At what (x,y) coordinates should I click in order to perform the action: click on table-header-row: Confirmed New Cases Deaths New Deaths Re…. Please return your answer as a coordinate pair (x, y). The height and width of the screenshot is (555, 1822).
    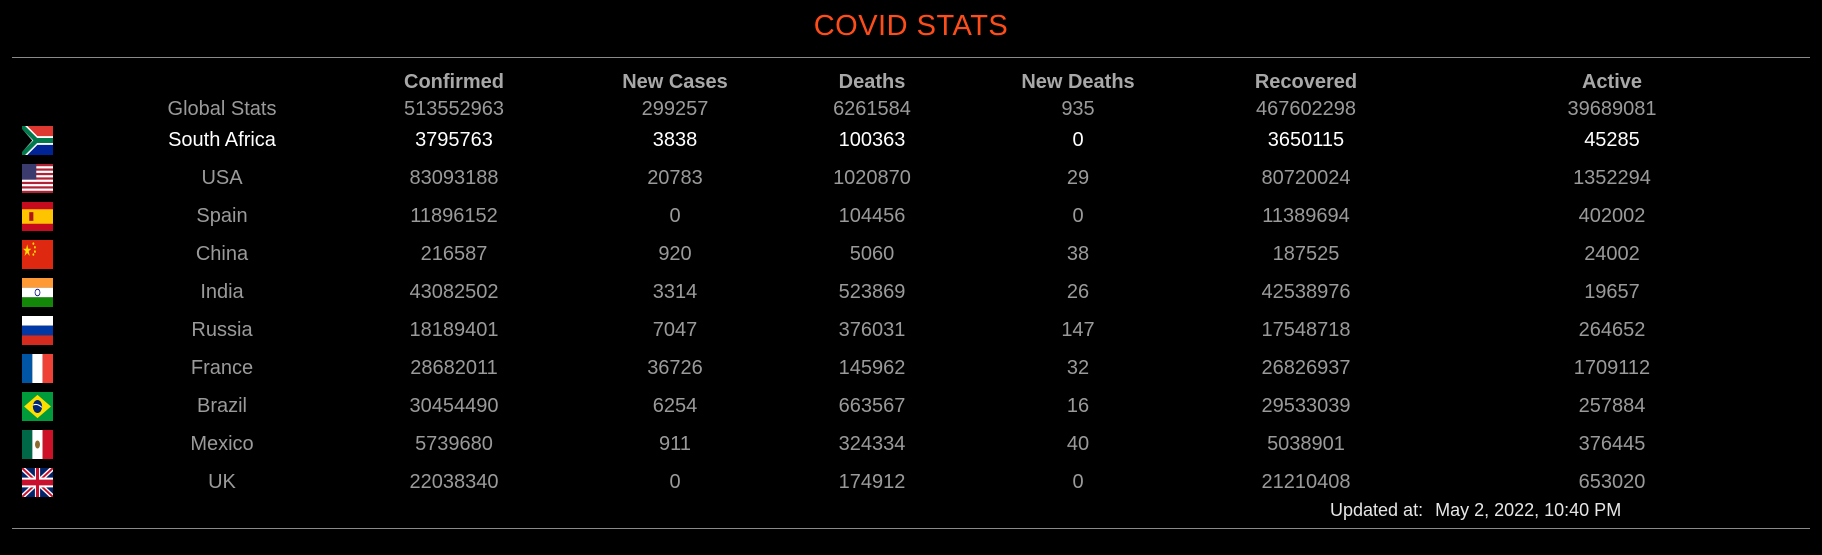
    Looking at the image, I should click on (911, 82).